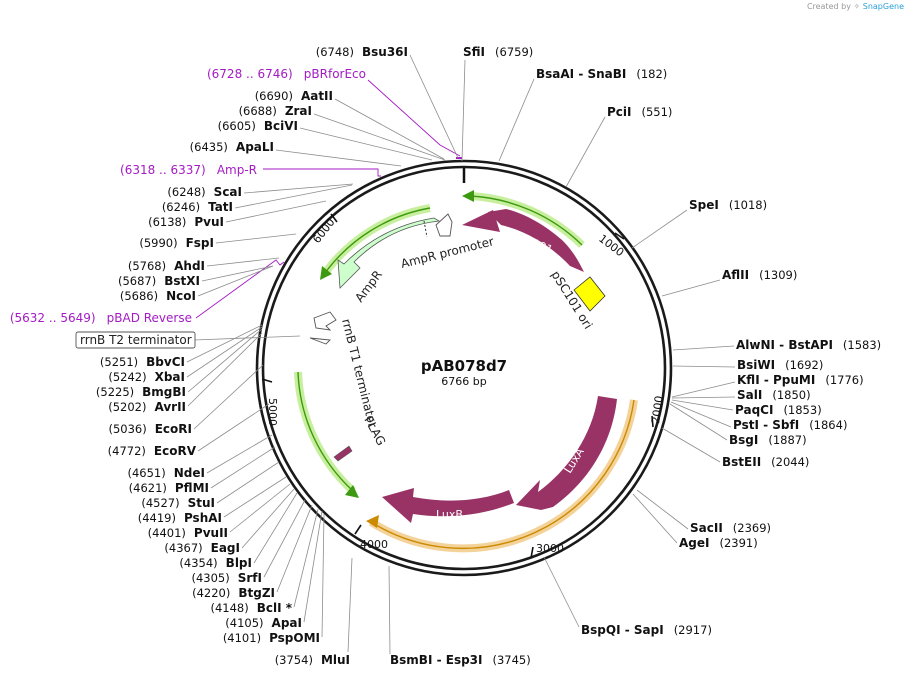 The image size is (910, 678). I want to click on enzyme-site-position: (6688), so click(258, 111).